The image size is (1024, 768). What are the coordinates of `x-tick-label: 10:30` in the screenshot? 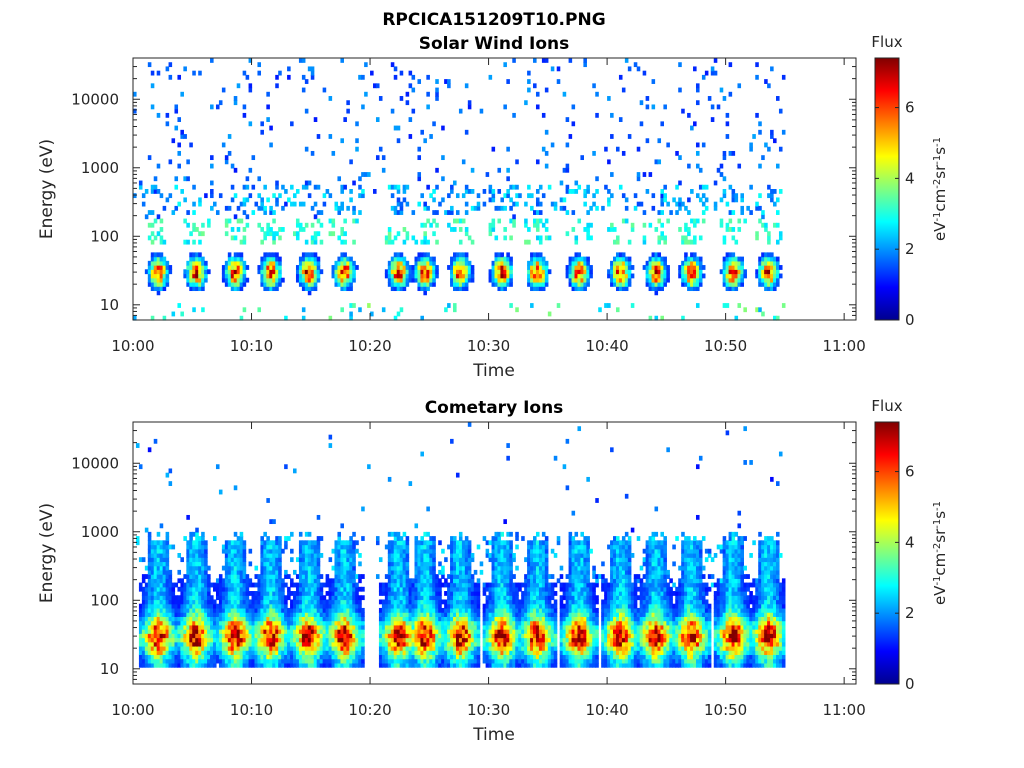 It's located at (488, 346).